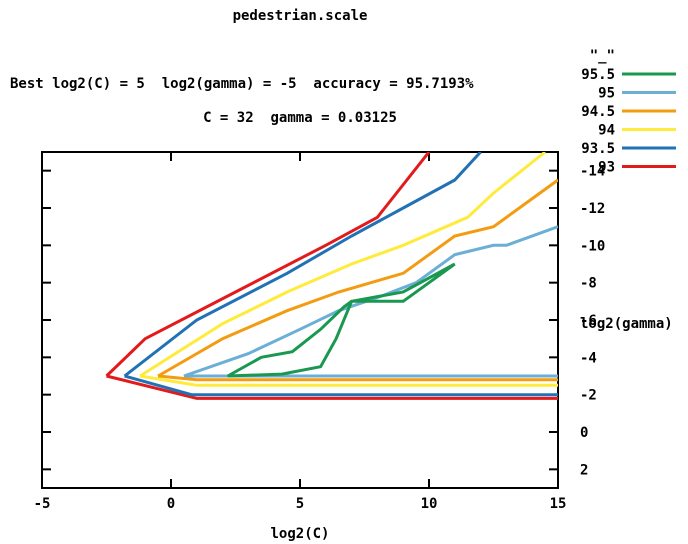 Image resolution: width=688 pixels, height=544 pixels. Describe the element at coordinates (429, 504) in the screenshot. I see `x-tick-label: 10` at that location.